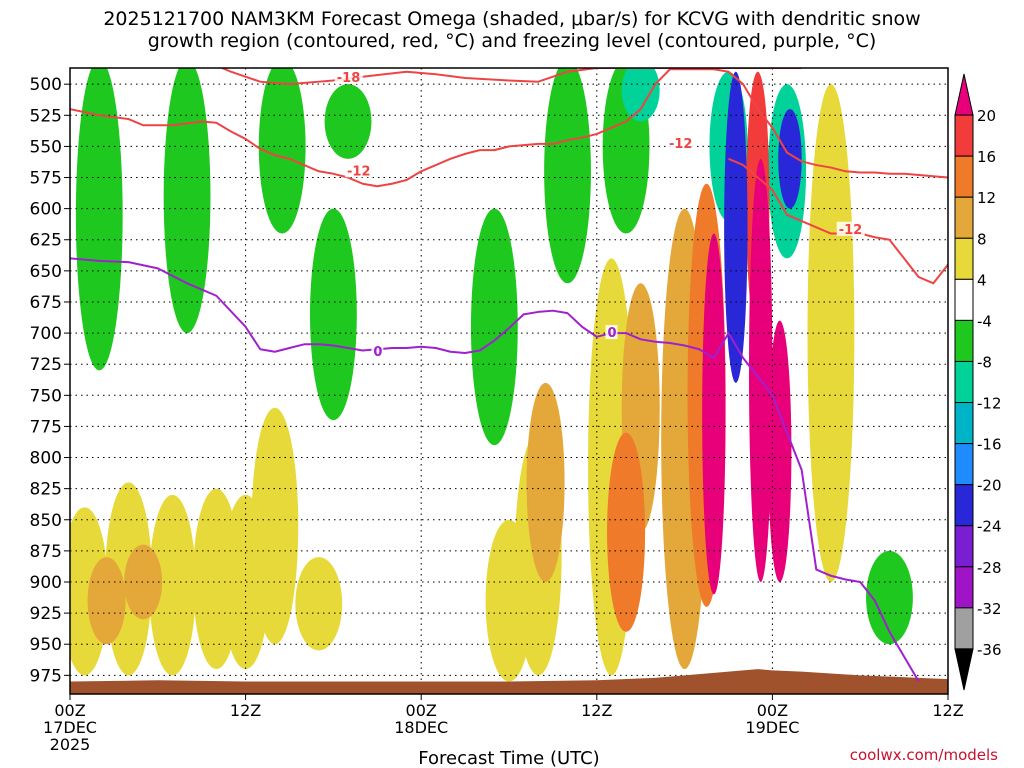 This screenshot has width=1024, height=768. What do you see at coordinates (989, 568) in the screenshot?
I see `colorbar-label-11: -28` at bounding box center [989, 568].